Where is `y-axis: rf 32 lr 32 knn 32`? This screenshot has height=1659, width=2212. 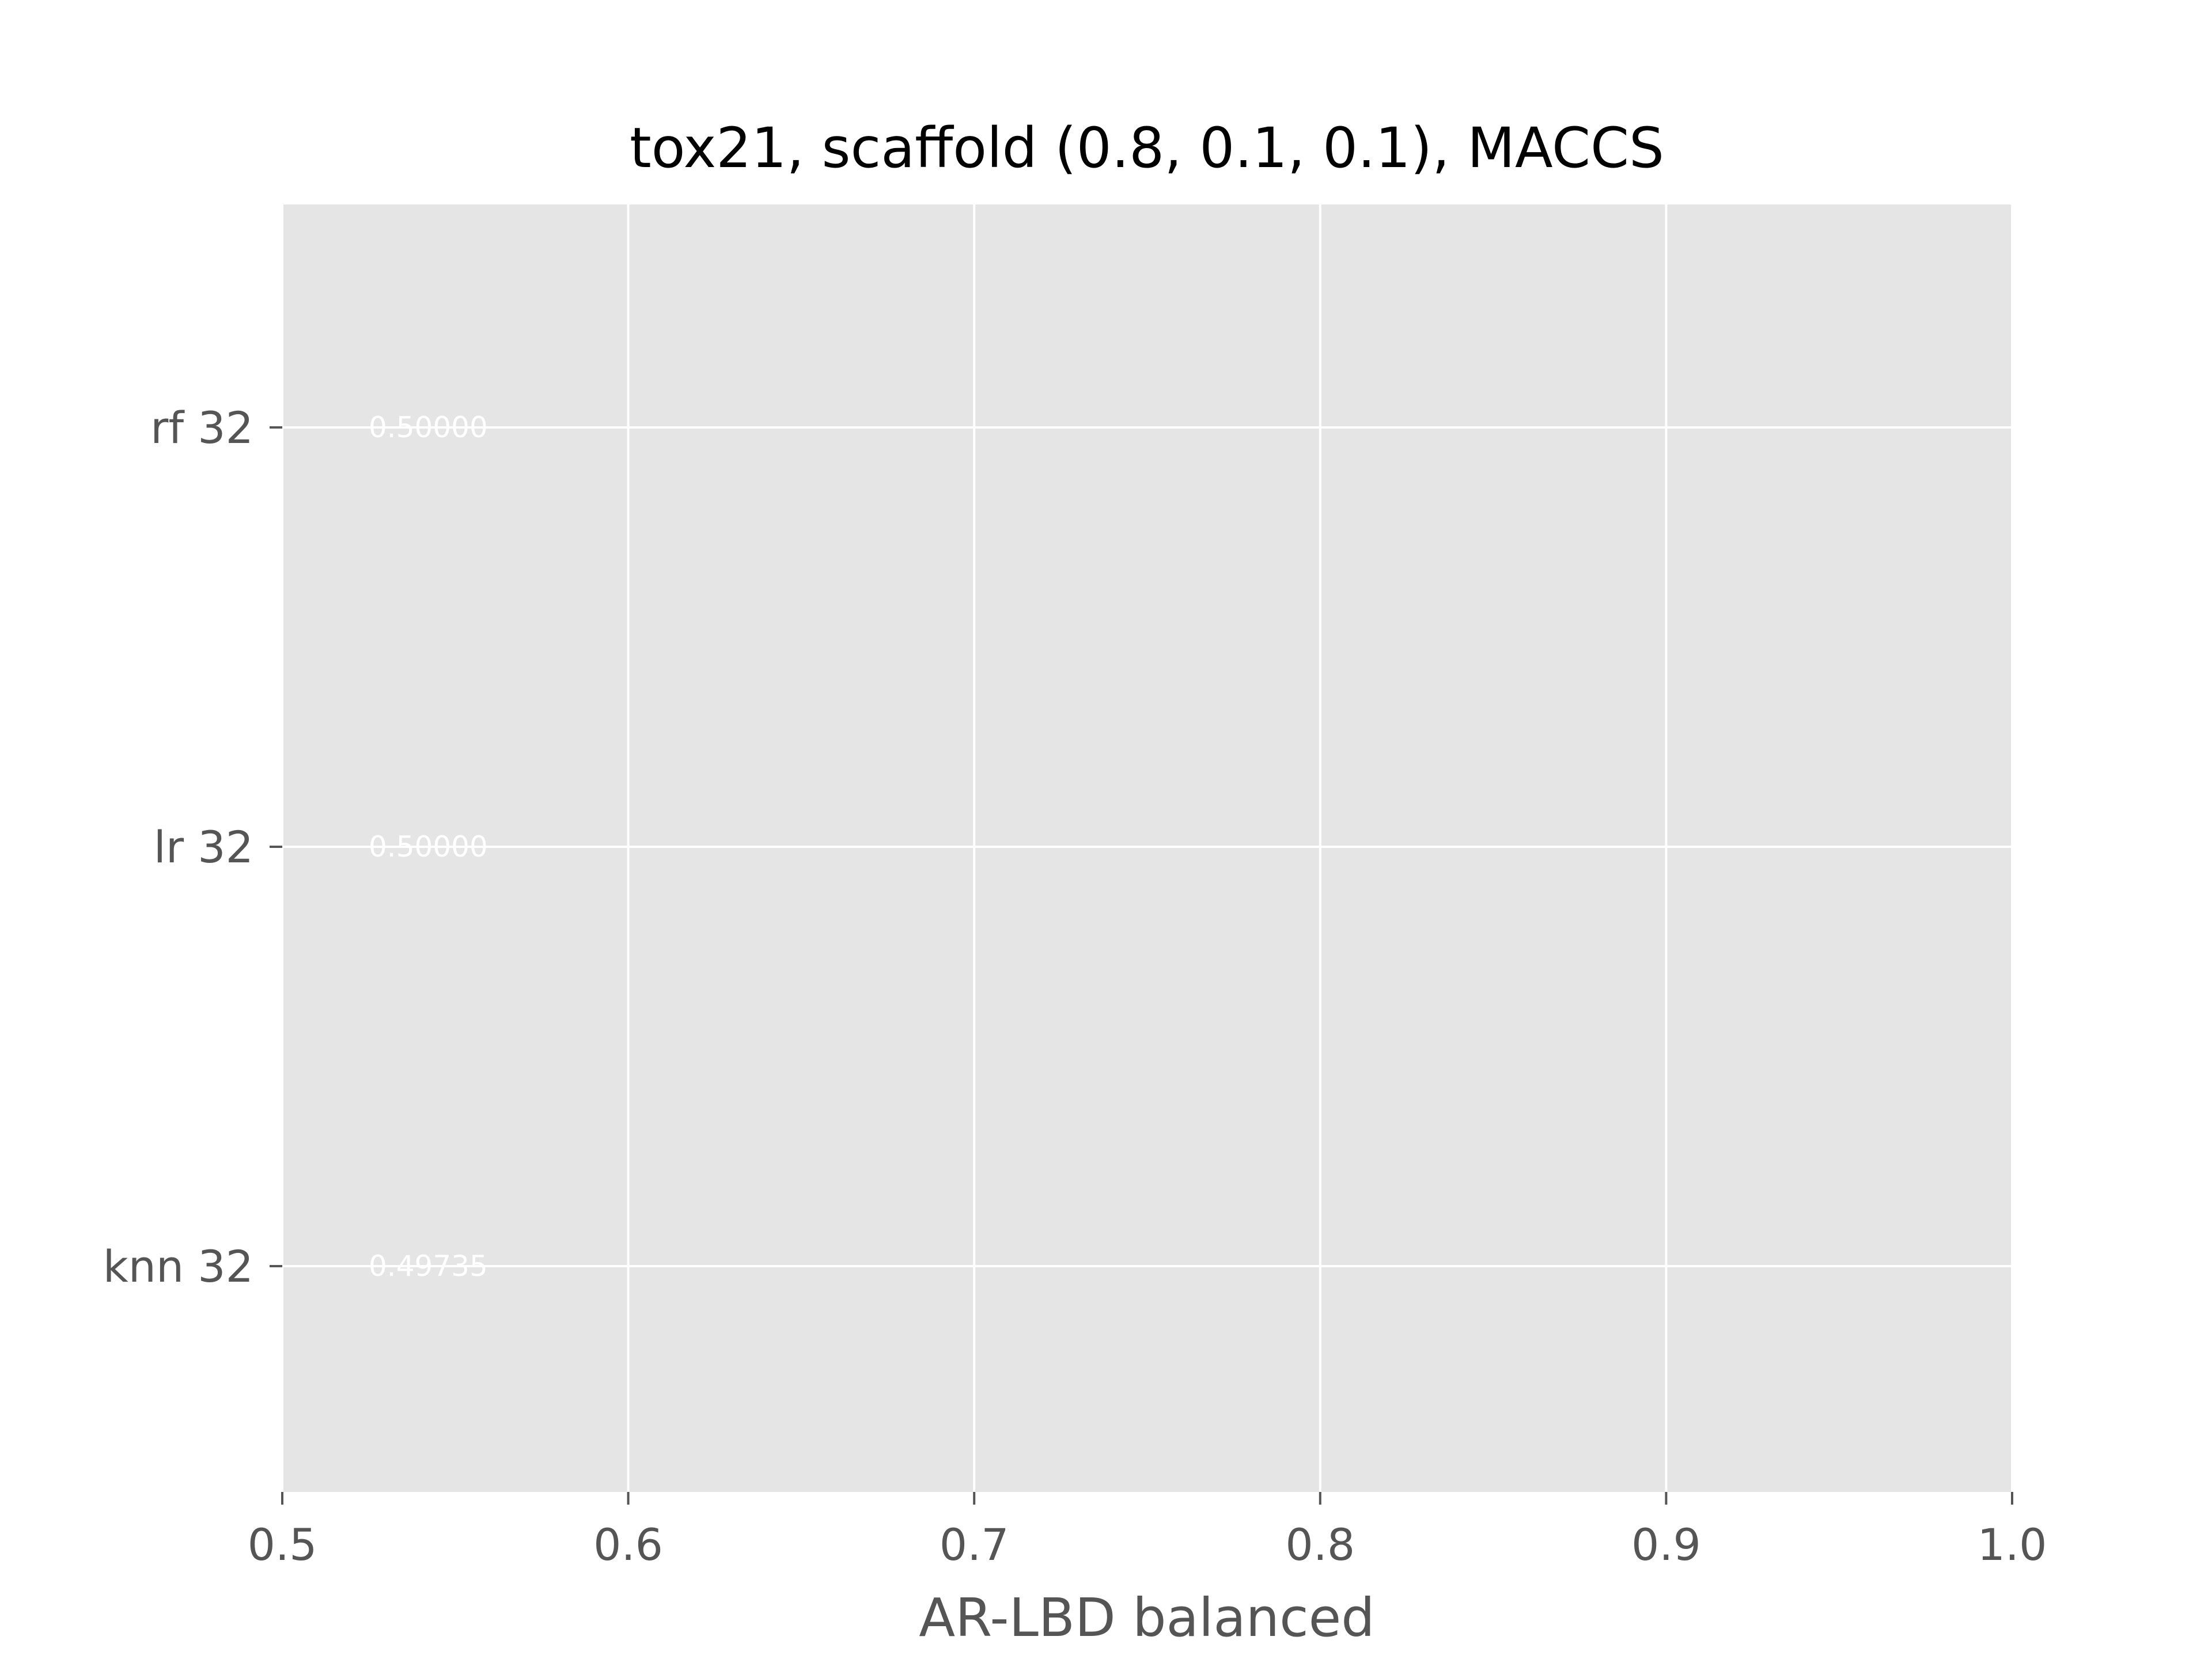
y-axis: rf 32 lr 32 knn 32 is located at coordinates (192, 847).